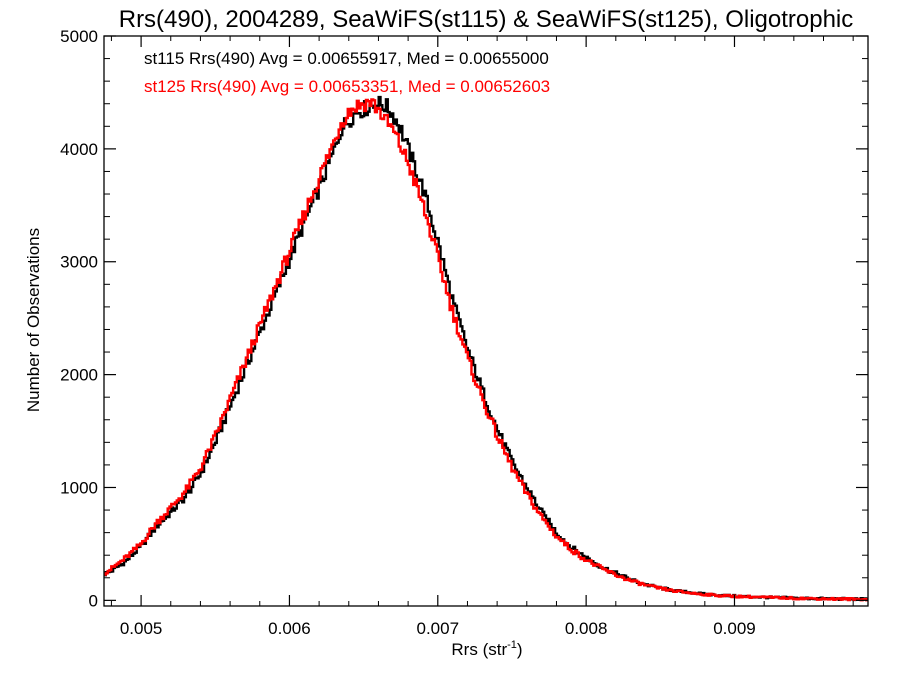 The width and height of the screenshot is (900, 675). I want to click on y-tick-label: 2000, so click(79, 375).